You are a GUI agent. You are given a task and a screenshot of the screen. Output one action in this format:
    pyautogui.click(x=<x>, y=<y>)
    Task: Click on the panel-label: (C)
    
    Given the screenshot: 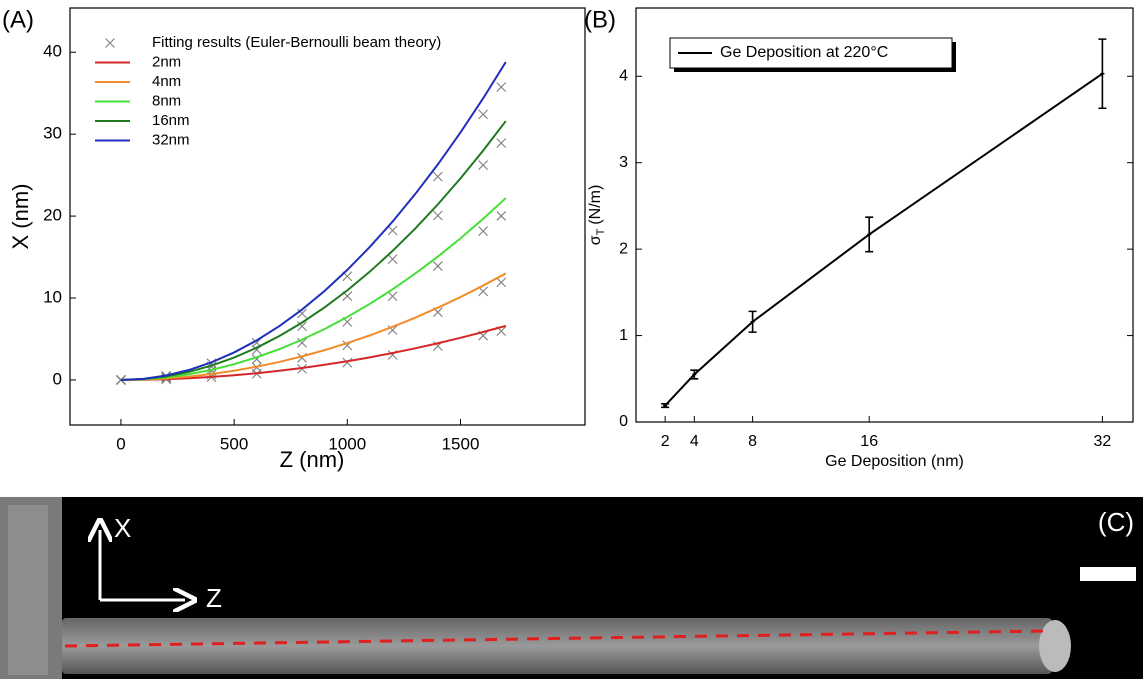 What is the action you would take?
    pyautogui.click(x=1116, y=522)
    